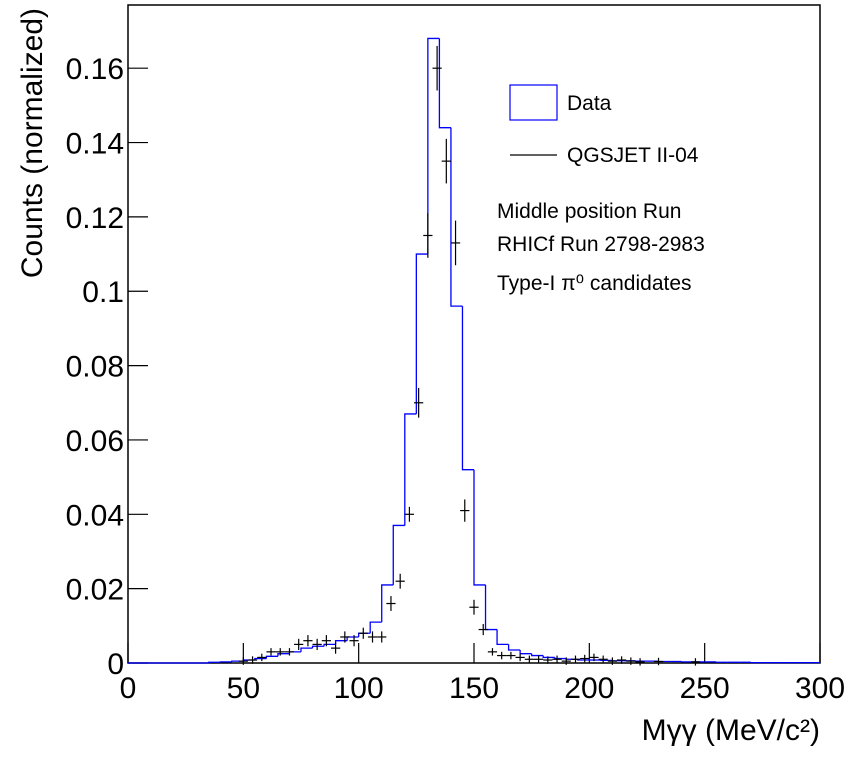  What do you see at coordinates (95, 218) in the screenshot?
I see `y-tick-label: 0.12` at bounding box center [95, 218].